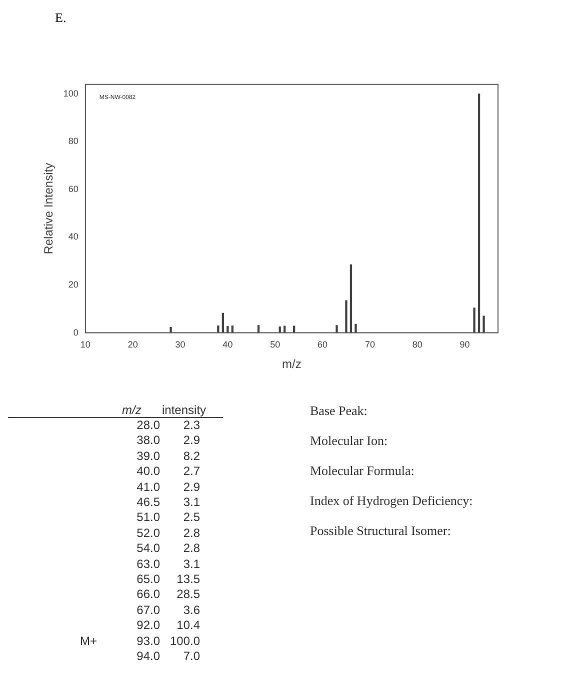 This screenshot has height=700, width=565. Describe the element at coordinates (188, 626) in the screenshot. I see `text: 10.4` at that location.